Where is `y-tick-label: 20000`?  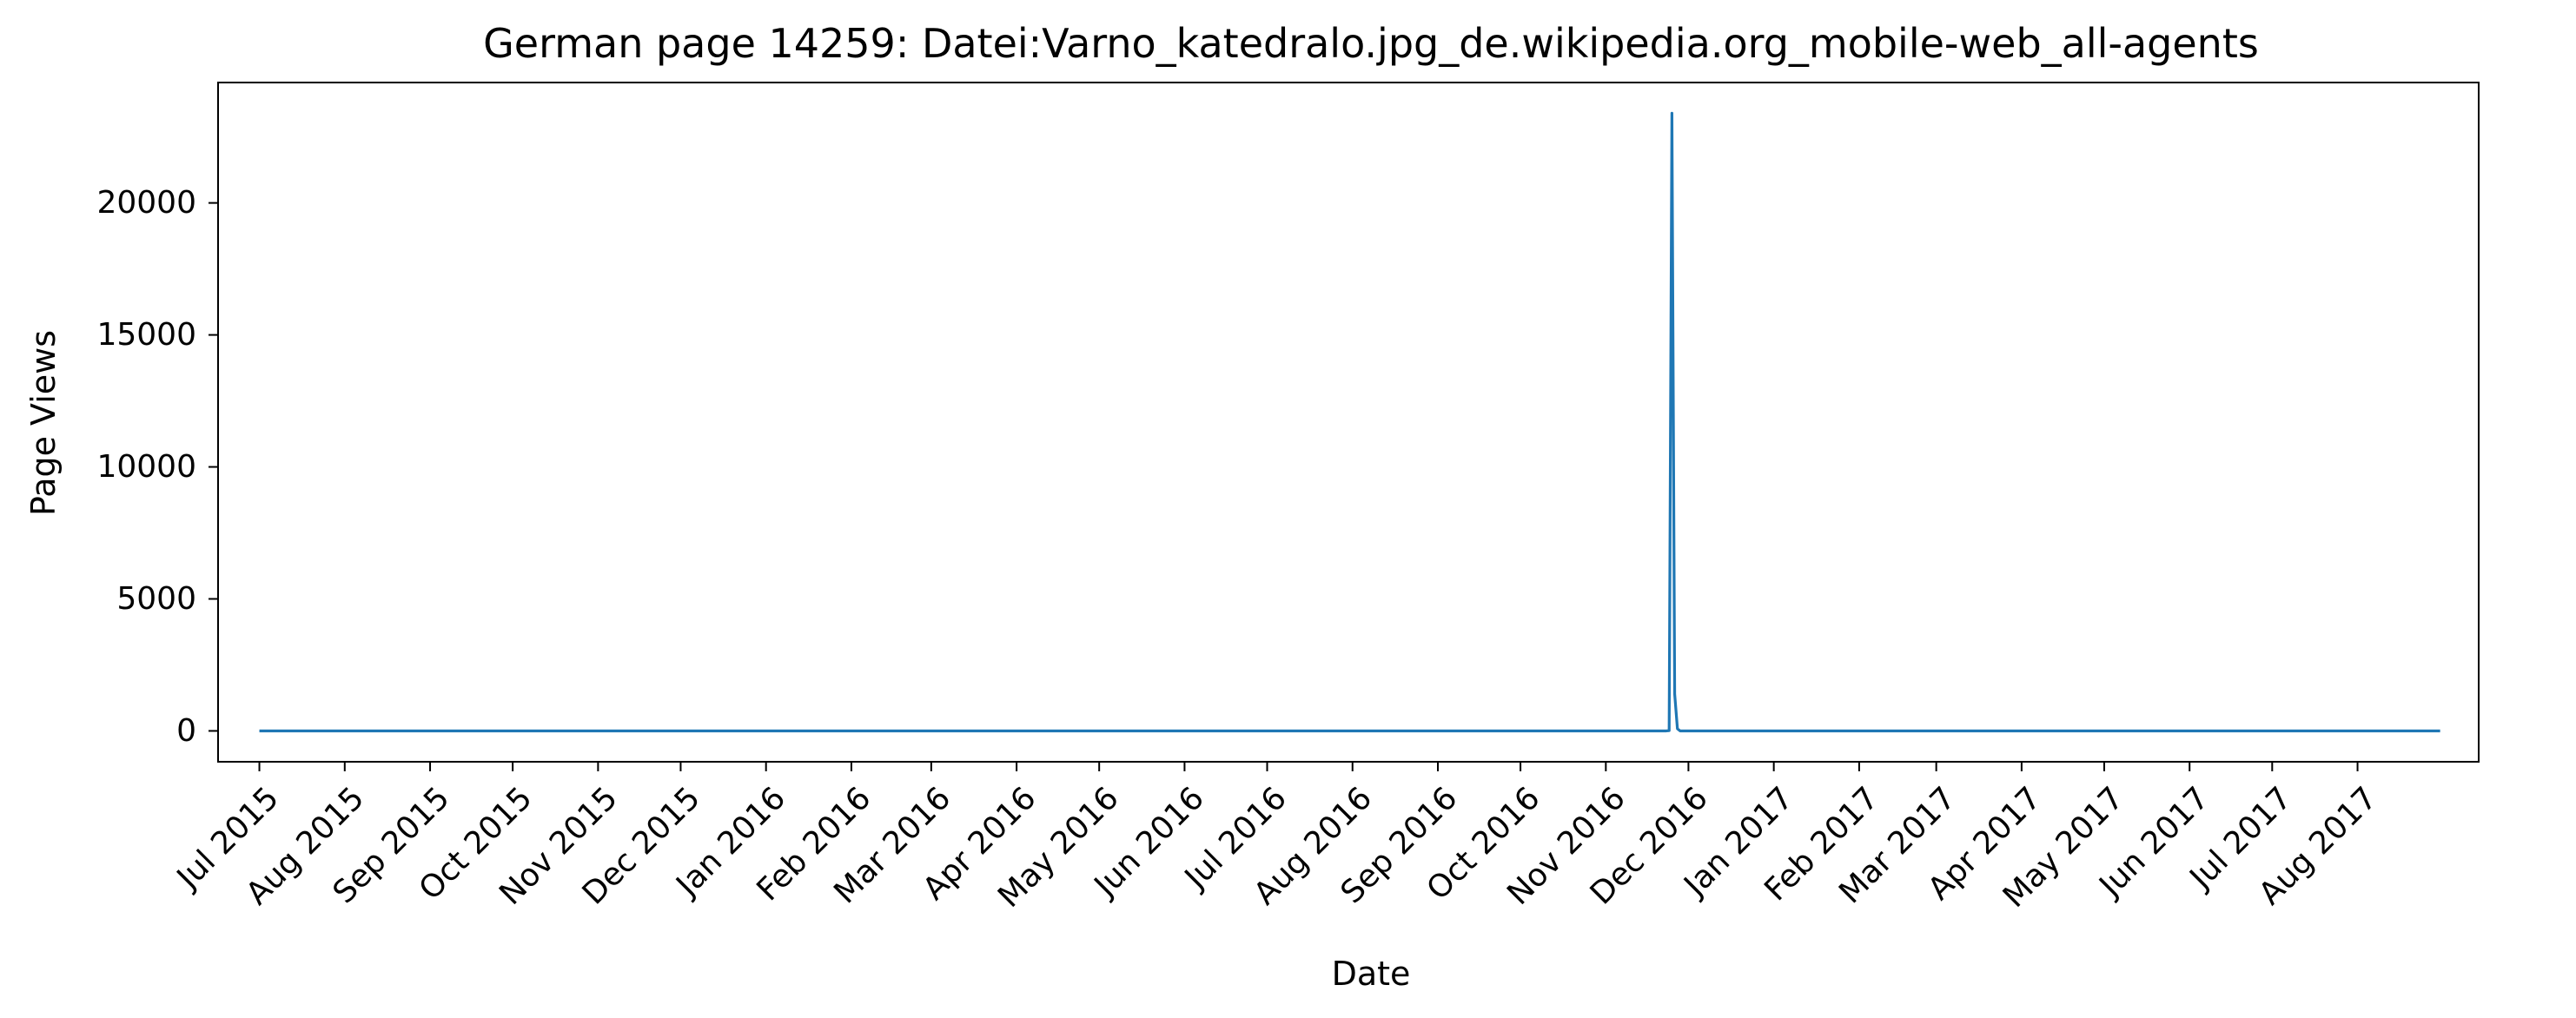 y-tick-label: 20000 is located at coordinates (146, 203).